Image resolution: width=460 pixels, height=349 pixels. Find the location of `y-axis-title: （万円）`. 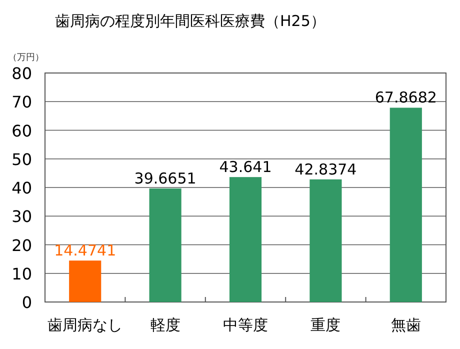

y-axis-title: （万円） is located at coordinates (26, 58).